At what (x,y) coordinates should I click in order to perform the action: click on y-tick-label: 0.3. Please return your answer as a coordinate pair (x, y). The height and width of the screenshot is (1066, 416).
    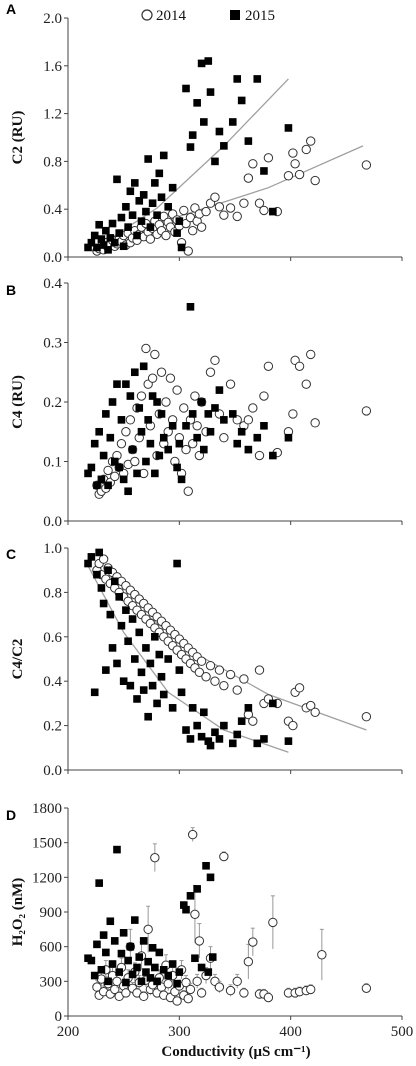
    Looking at the image, I should click on (52, 344).